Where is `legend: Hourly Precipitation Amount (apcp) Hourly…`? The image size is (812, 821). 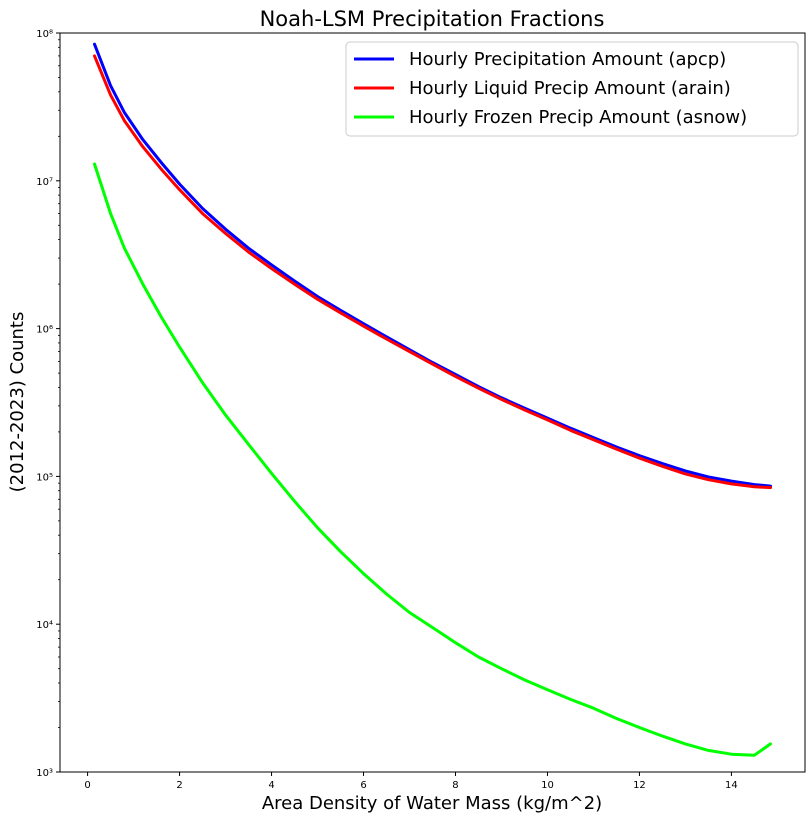
legend: Hourly Precipitation Amount (apcp) Hourly… is located at coordinates (572, 89).